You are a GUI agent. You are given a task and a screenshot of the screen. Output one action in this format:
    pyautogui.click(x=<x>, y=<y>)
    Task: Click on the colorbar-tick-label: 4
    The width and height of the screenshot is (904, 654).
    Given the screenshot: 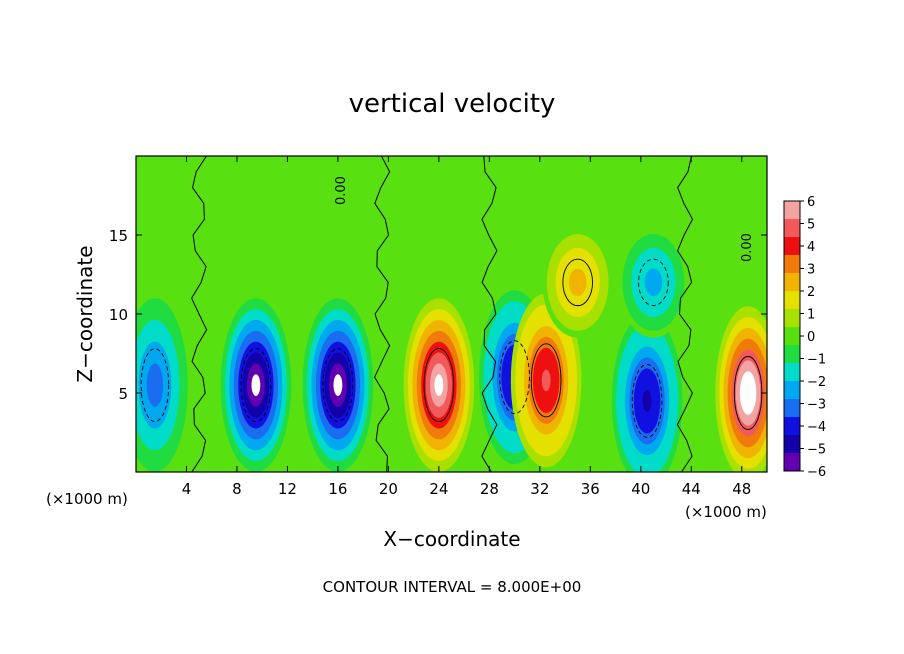 What is the action you would take?
    pyautogui.click(x=811, y=247)
    